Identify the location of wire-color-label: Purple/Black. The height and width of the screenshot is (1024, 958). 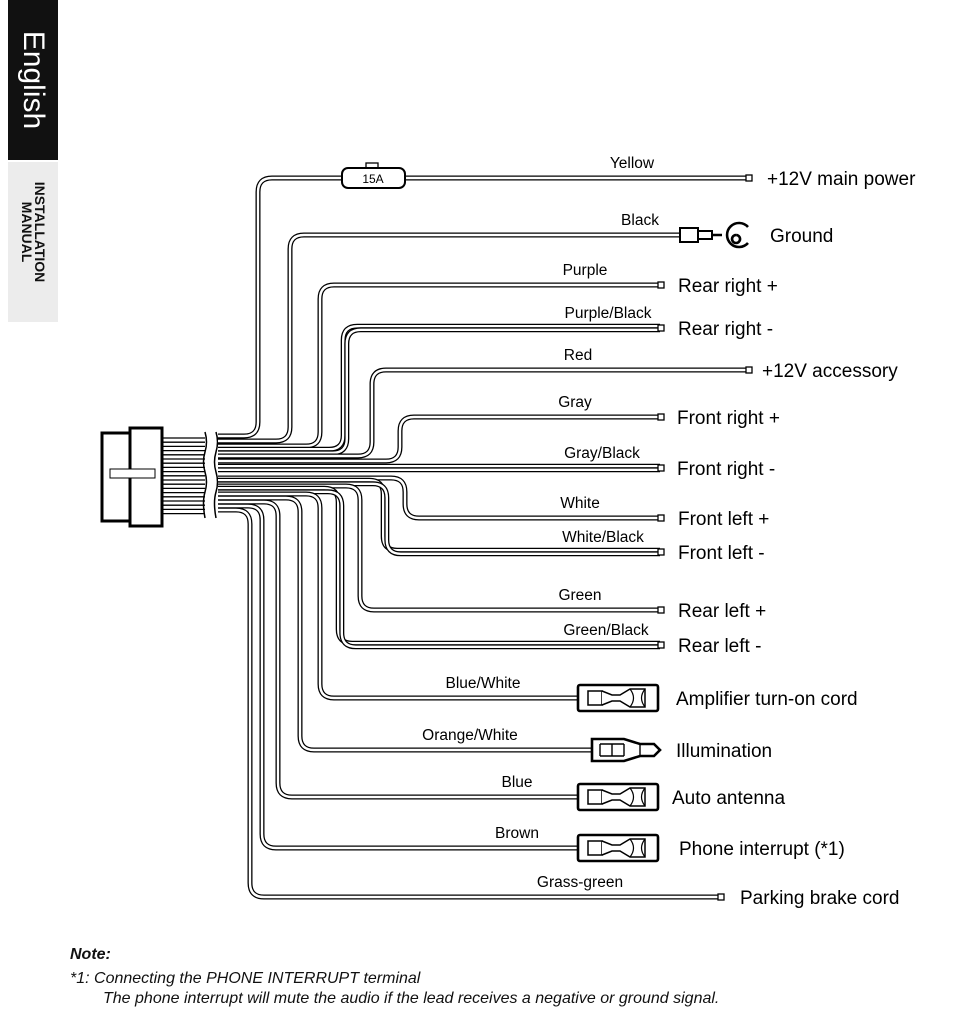
(607, 313).